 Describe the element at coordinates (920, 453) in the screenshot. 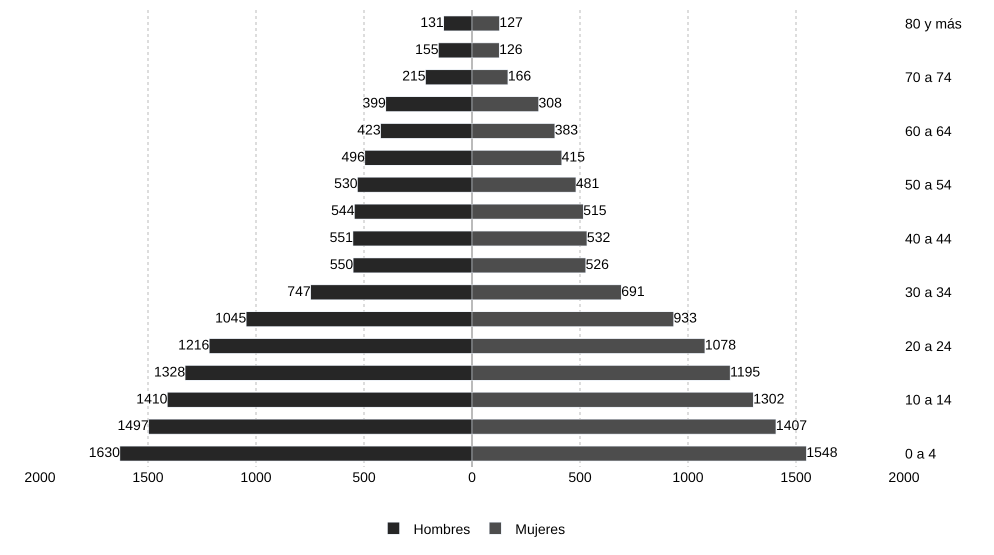

I see `y-tick-label: 0 a 4` at that location.